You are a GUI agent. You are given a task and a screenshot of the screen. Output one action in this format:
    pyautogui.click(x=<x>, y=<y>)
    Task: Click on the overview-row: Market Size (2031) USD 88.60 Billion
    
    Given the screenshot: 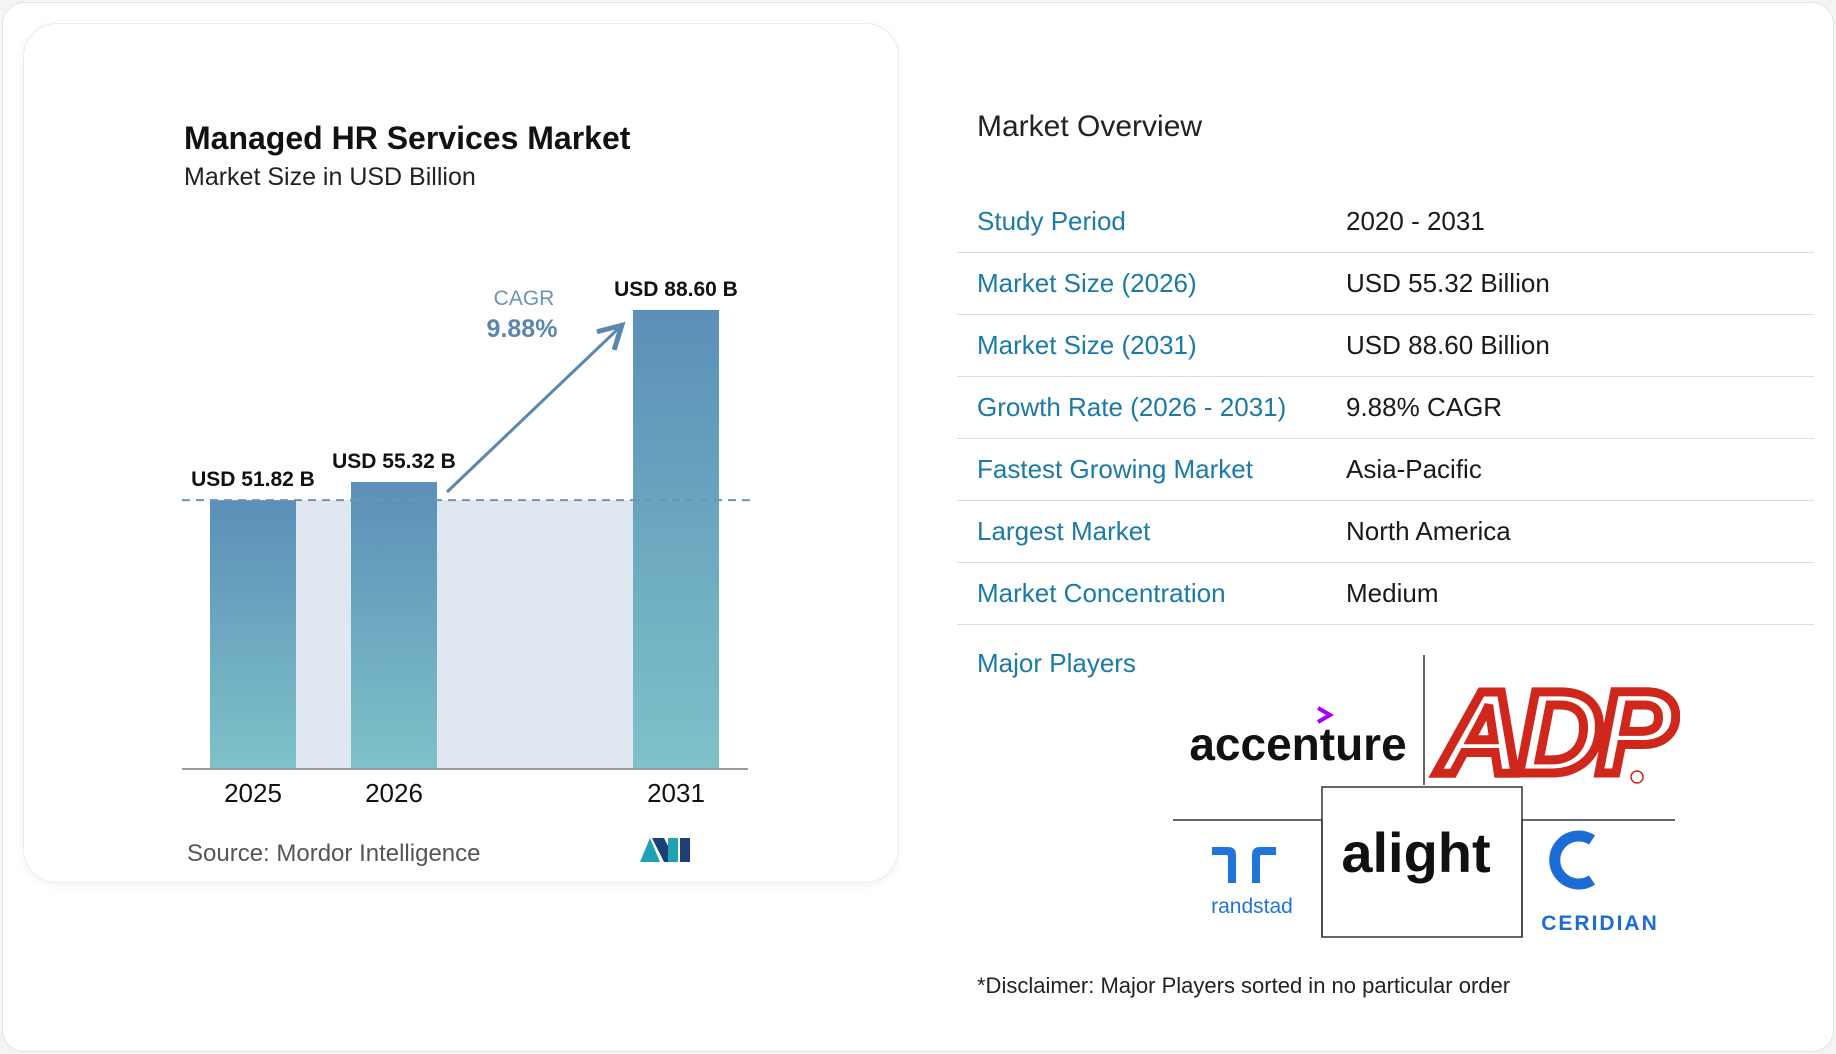 What is the action you would take?
    pyautogui.click(x=1385, y=346)
    